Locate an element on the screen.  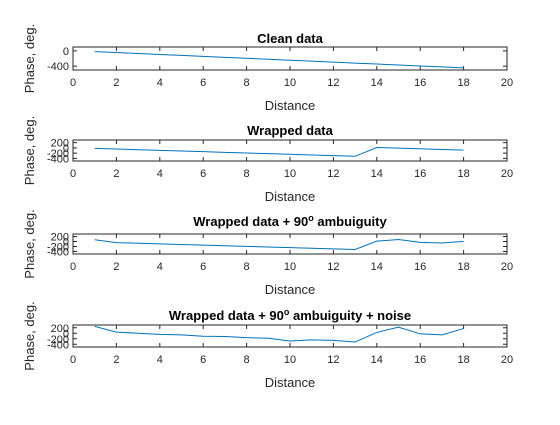
x-axis-label-1: Distance is located at coordinates (290, 105).